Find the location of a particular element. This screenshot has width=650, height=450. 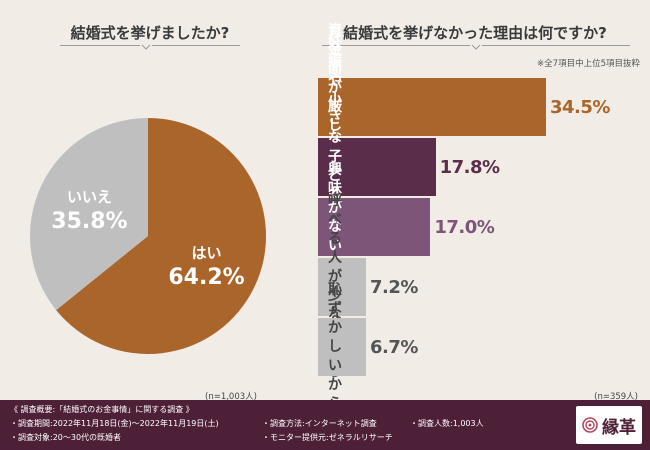

note-top5: ※全7項目中上位5項目抜粋 is located at coordinates (588, 64).